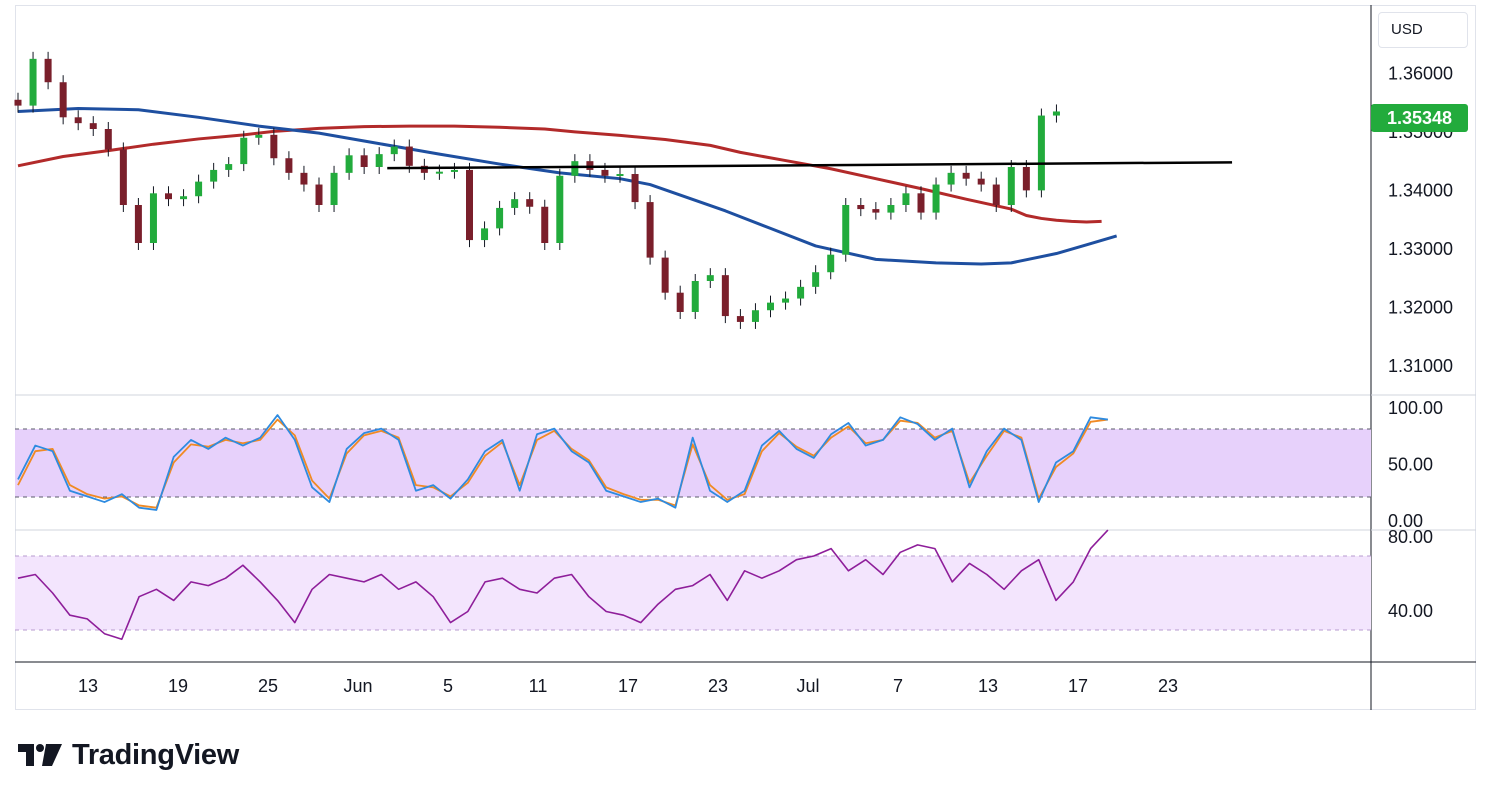 The height and width of the screenshot is (800, 1491). Describe the element at coordinates (178, 686) in the screenshot. I see `time-tick-label: 19` at that location.